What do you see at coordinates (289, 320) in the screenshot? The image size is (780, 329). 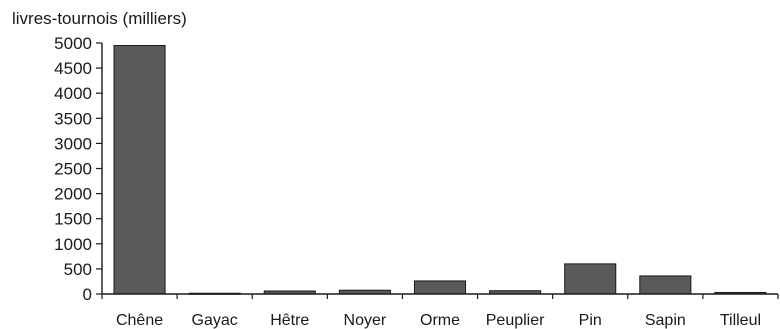 I see `x-tick-label: Hêtre` at bounding box center [289, 320].